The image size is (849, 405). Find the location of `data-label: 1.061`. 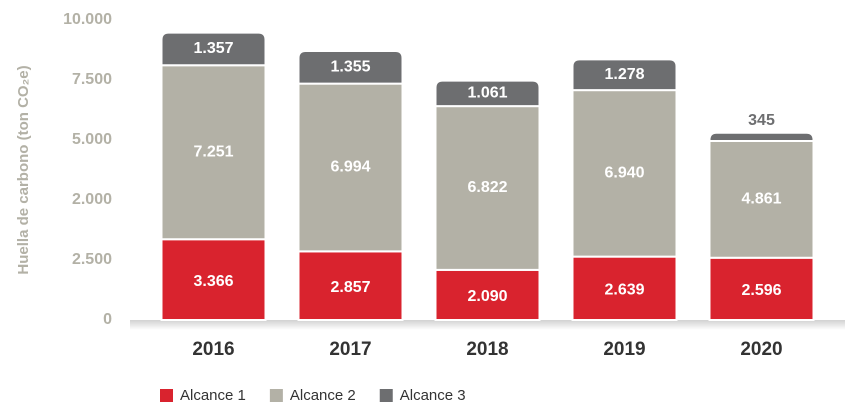

data-label: 1.061 is located at coordinates (487, 93).